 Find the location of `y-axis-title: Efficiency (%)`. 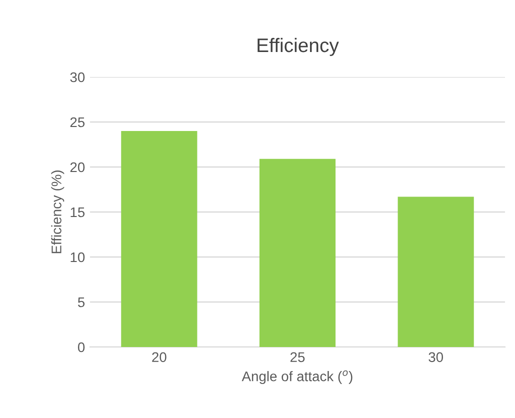

y-axis-title: Efficiency (%) is located at coordinates (57, 212).